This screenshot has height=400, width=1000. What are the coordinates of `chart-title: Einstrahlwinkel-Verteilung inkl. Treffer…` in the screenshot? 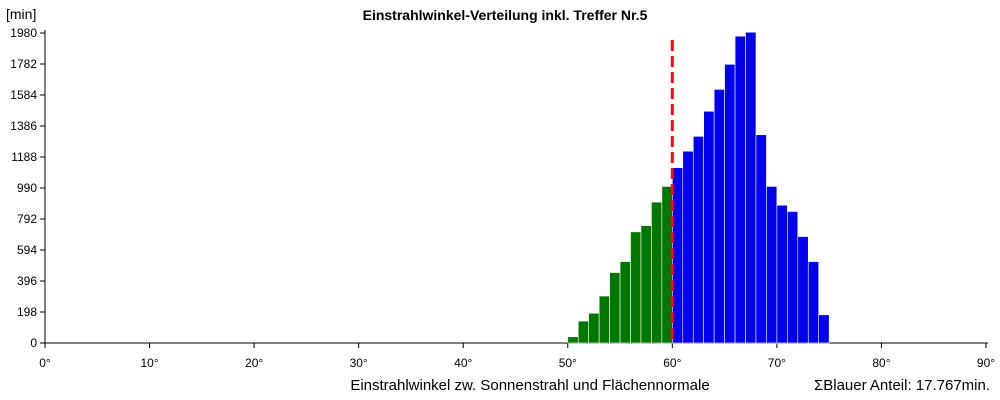 It's located at (505, 15).